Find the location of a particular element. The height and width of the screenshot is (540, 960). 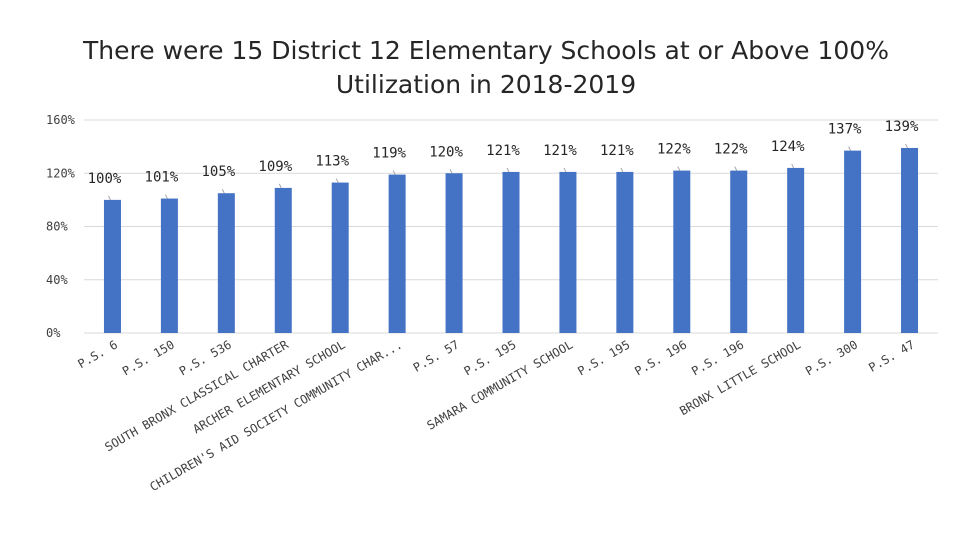

data-label: 120% is located at coordinates (446, 152).